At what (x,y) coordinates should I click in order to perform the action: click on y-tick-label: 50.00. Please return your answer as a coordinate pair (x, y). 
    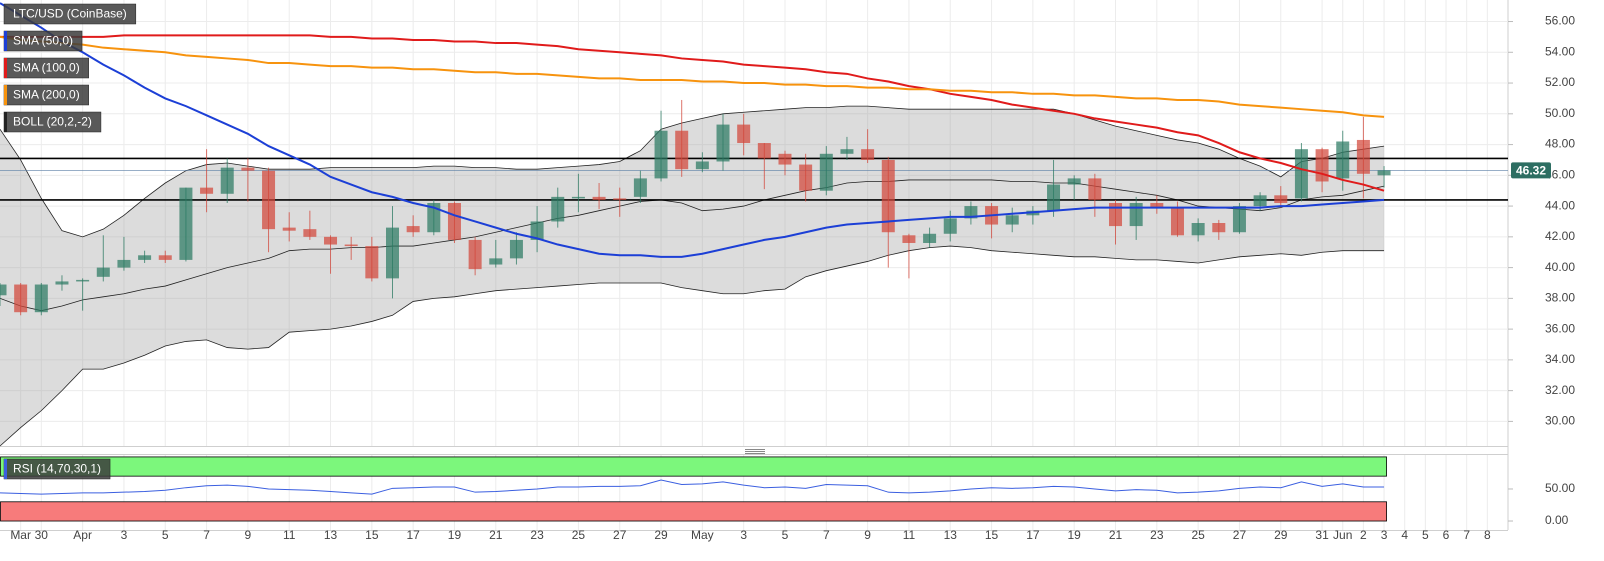
    Looking at the image, I should click on (1560, 488).